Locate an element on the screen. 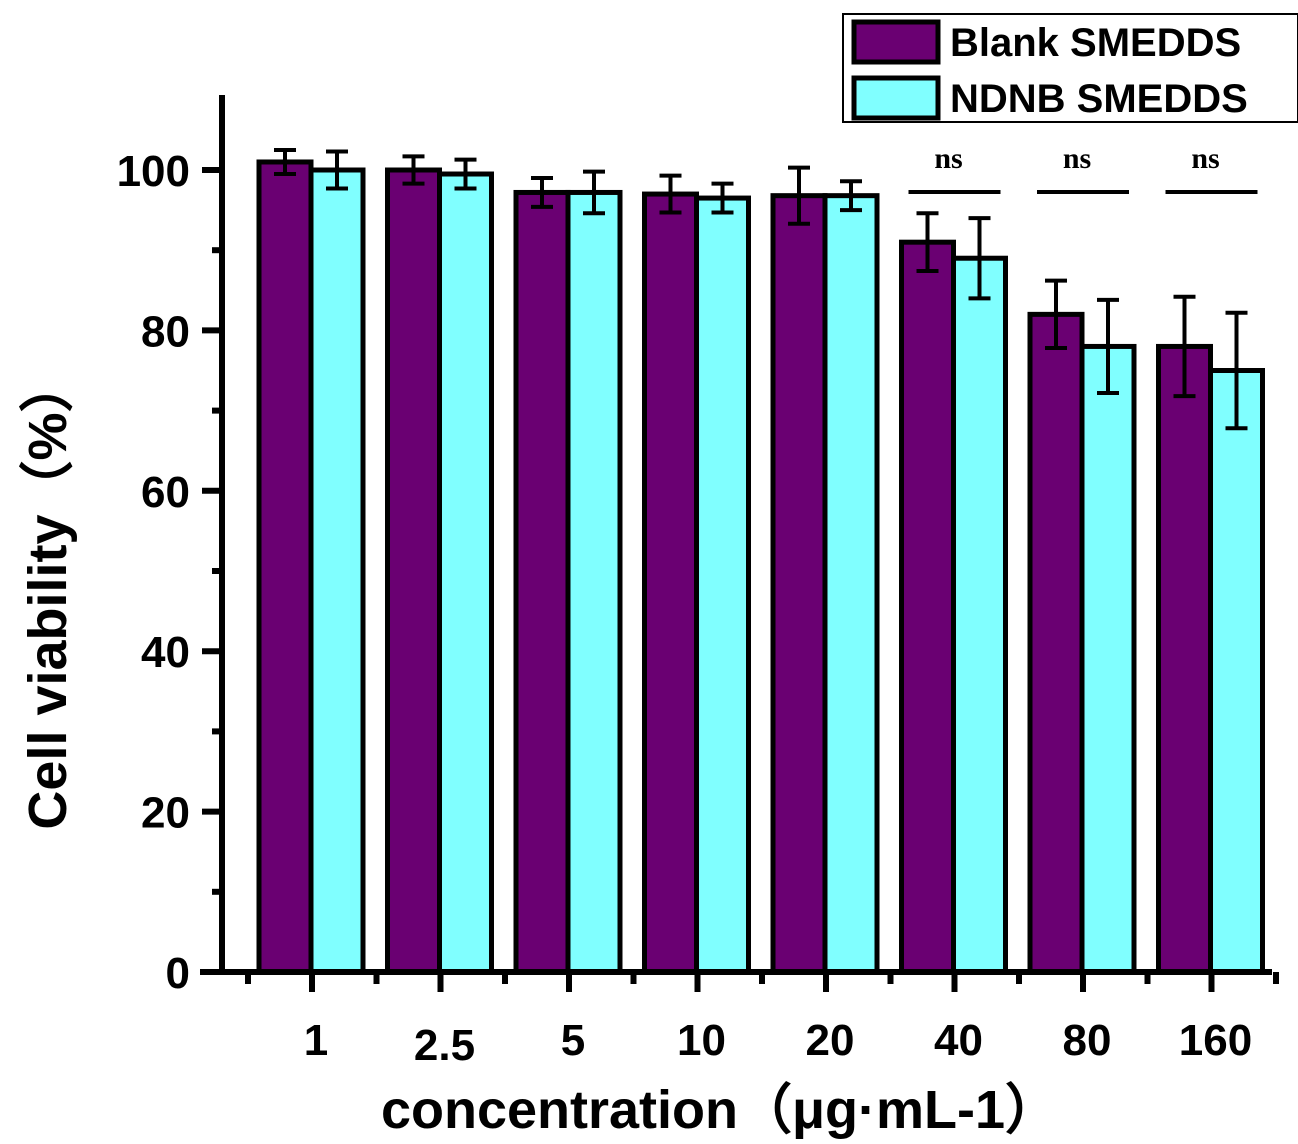 The width and height of the screenshot is (1298, 1144). legend-swatch-ndnb is located at coordinates (896, 98).